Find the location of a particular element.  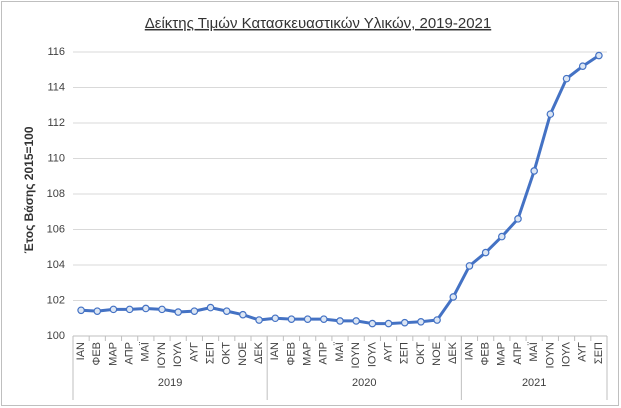

y-tick-label: 102 is located at coordinates (56, 300).